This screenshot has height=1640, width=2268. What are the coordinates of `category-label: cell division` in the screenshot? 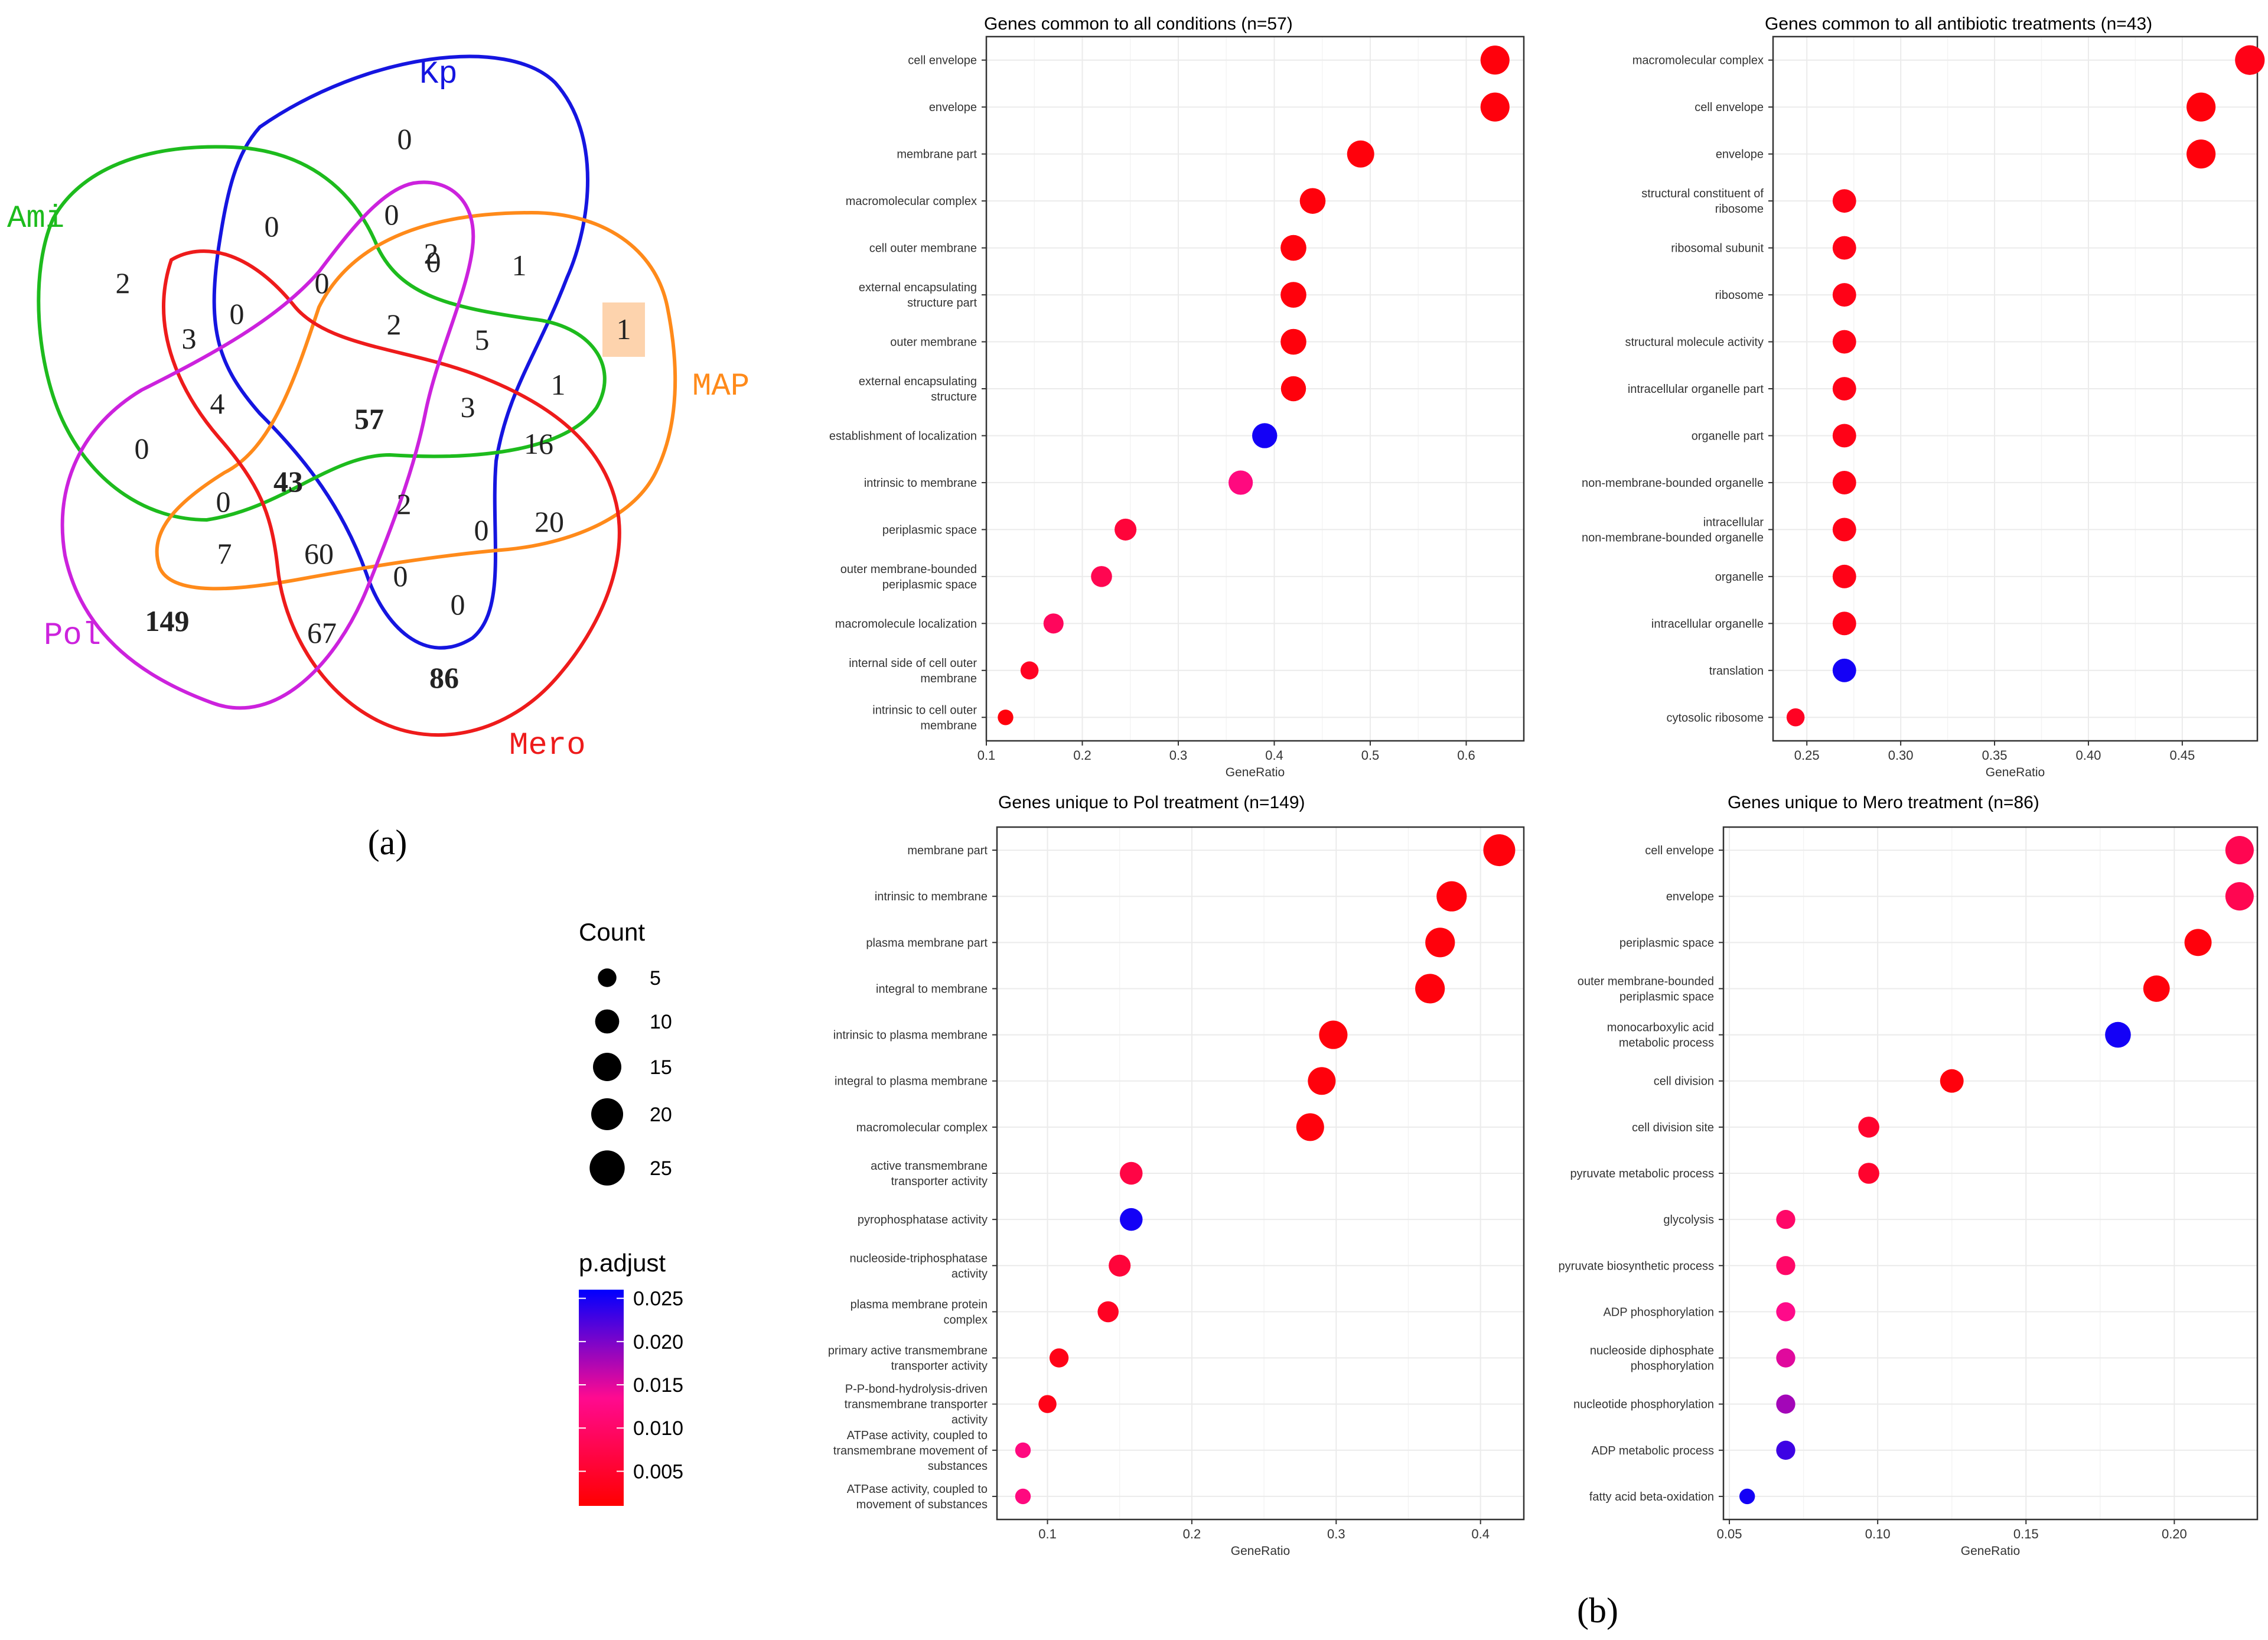 It's located at (1684, 1081).